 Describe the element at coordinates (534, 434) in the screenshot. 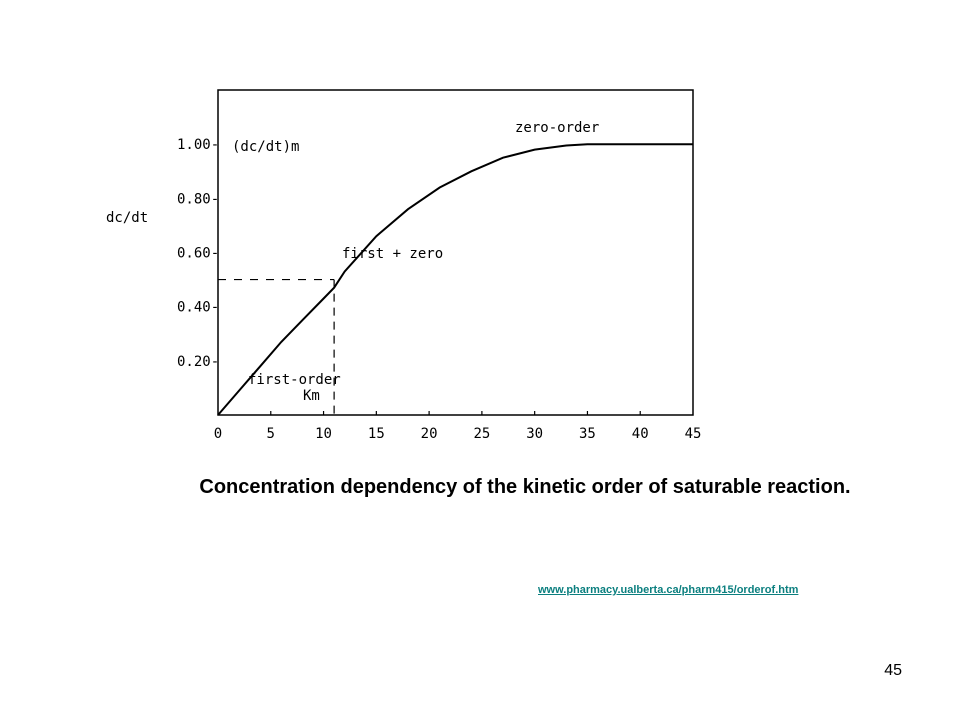

I see `x-tick-label: 30` at that location.